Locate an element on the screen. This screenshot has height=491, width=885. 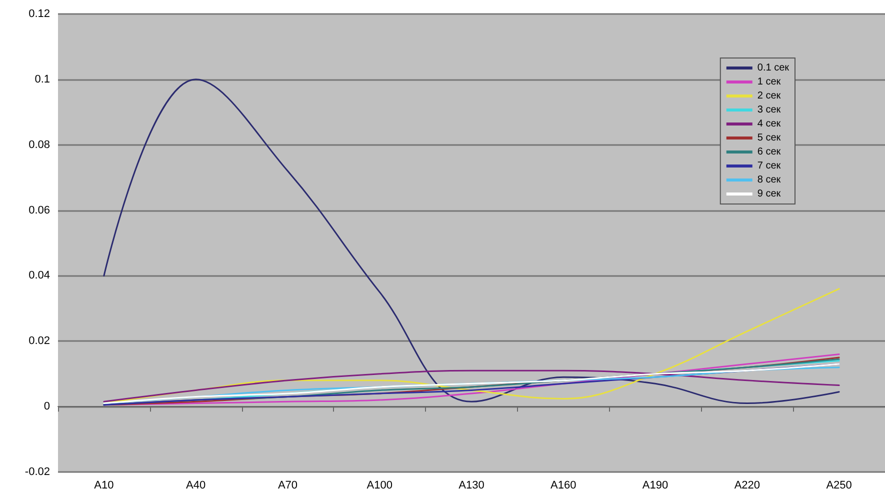
legend-label: 0.1 сек is located at coordinates (773, 68).